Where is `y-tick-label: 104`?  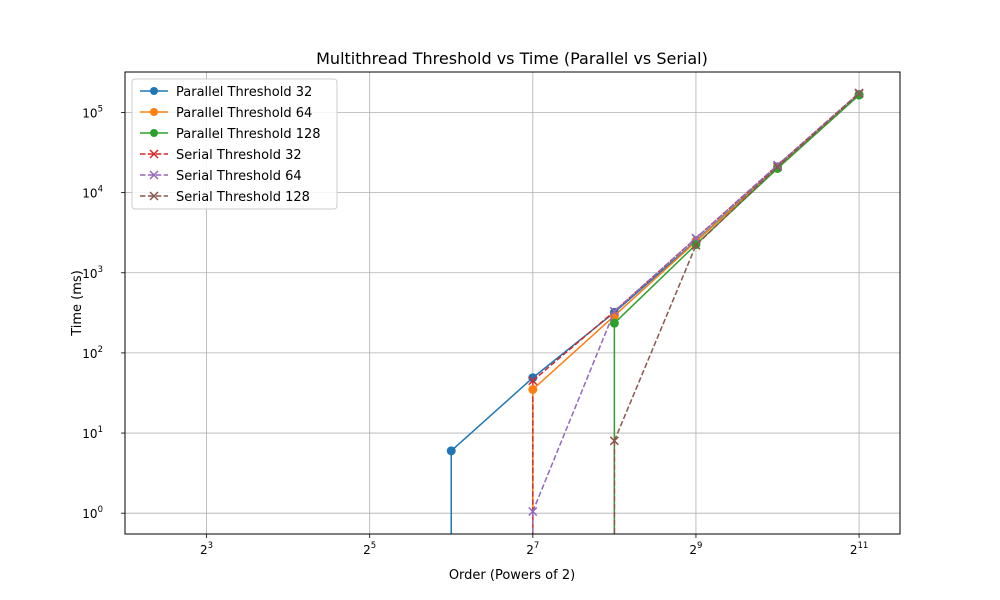
y-tick-label: 104 is located at coordinates (92, 193).